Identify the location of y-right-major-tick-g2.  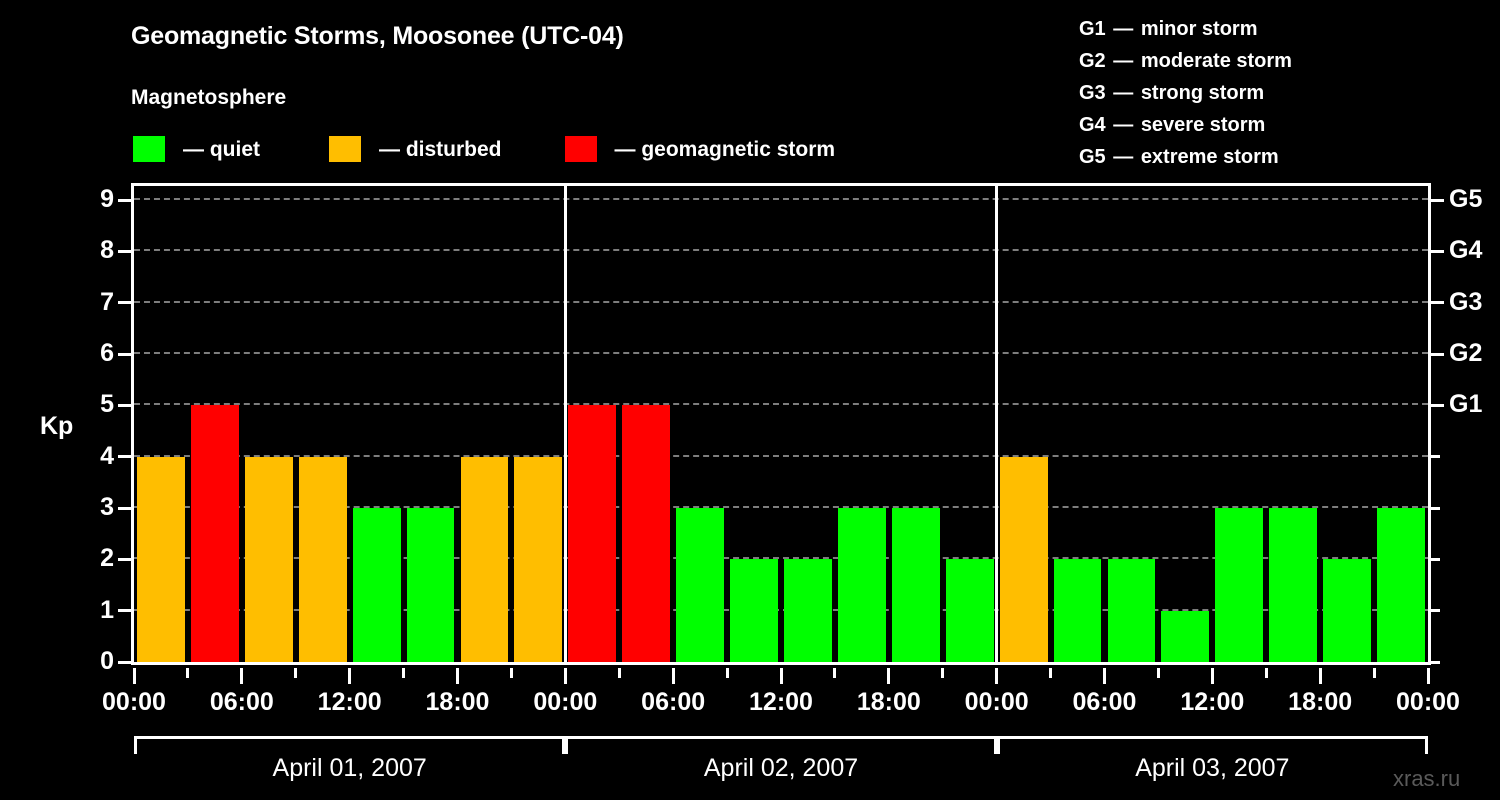
(1437, 354).